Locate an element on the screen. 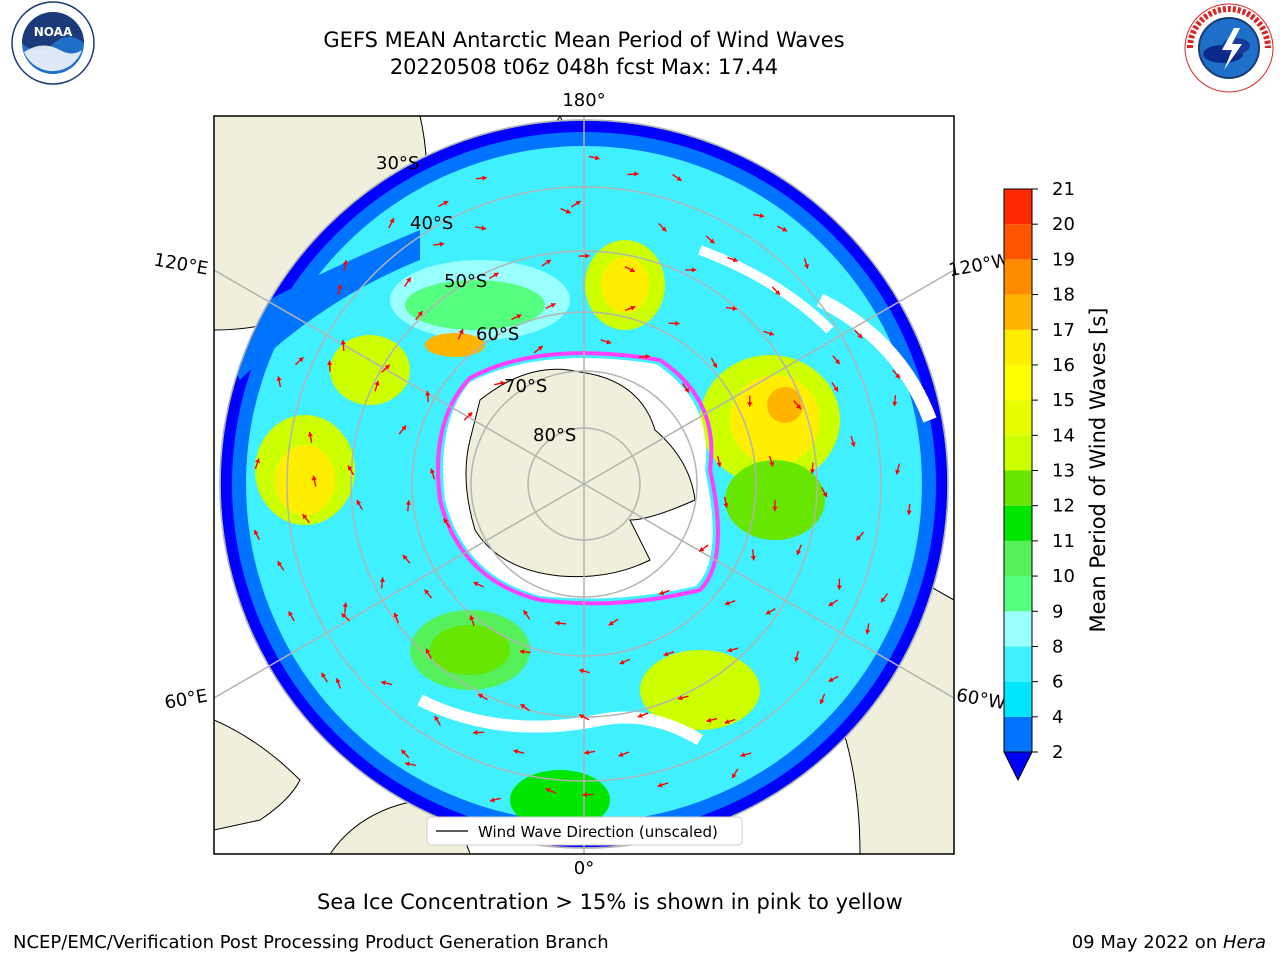  colorbar-tick-label: 18 is located at coordinates (1063, 295).